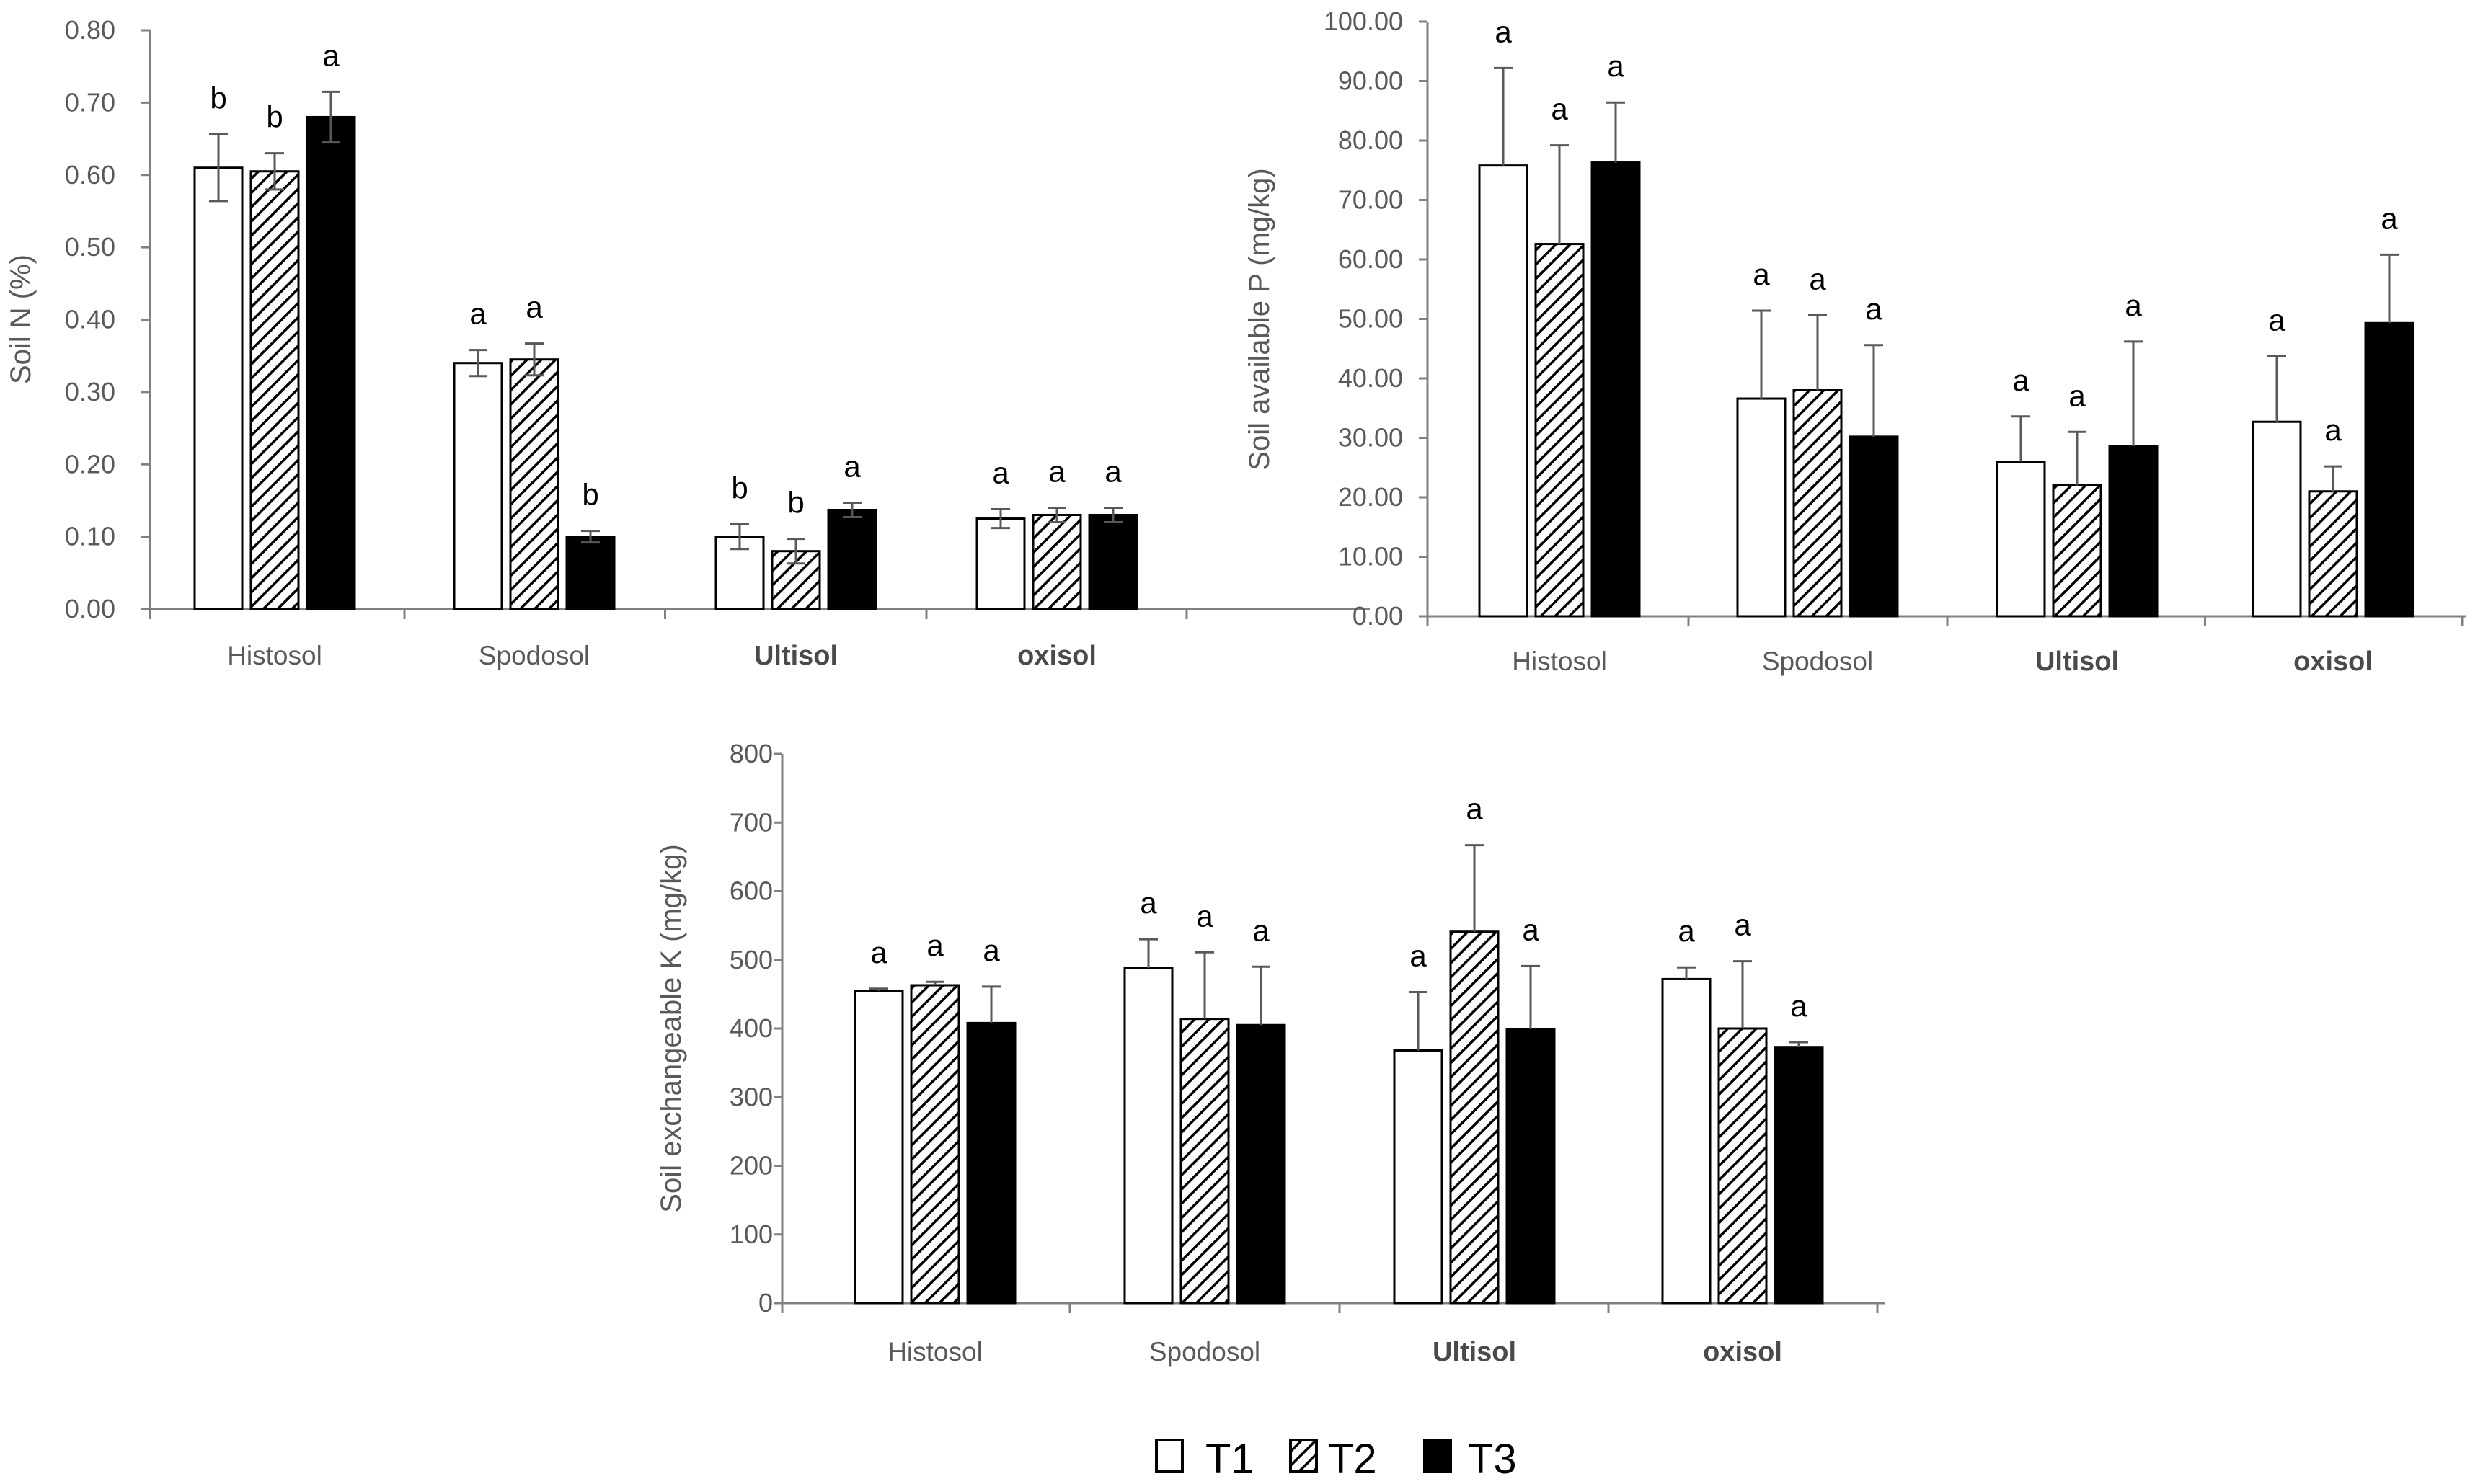  Describe the element at coordinates (90, 30) in the screenshot. I see `y-tick-label: 0.80` at that location.